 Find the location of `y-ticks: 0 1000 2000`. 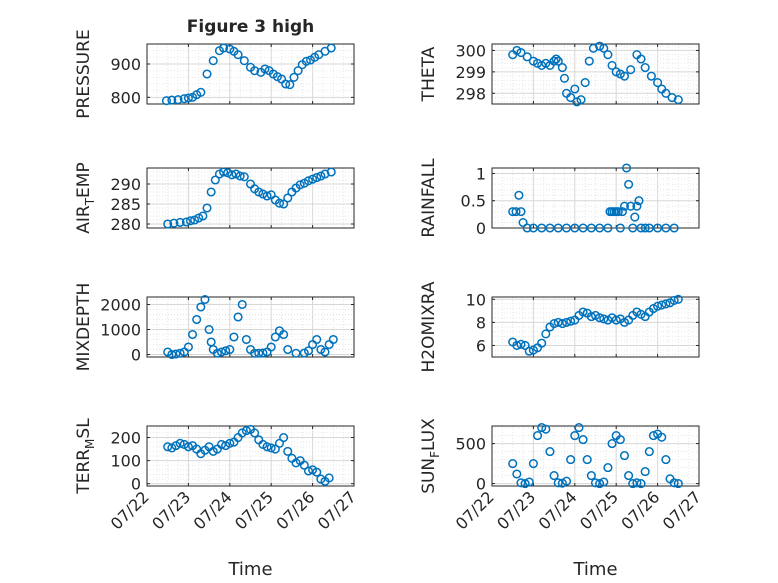

y-ticks: 0 1000 2000 is located at coordinates (227, 330).